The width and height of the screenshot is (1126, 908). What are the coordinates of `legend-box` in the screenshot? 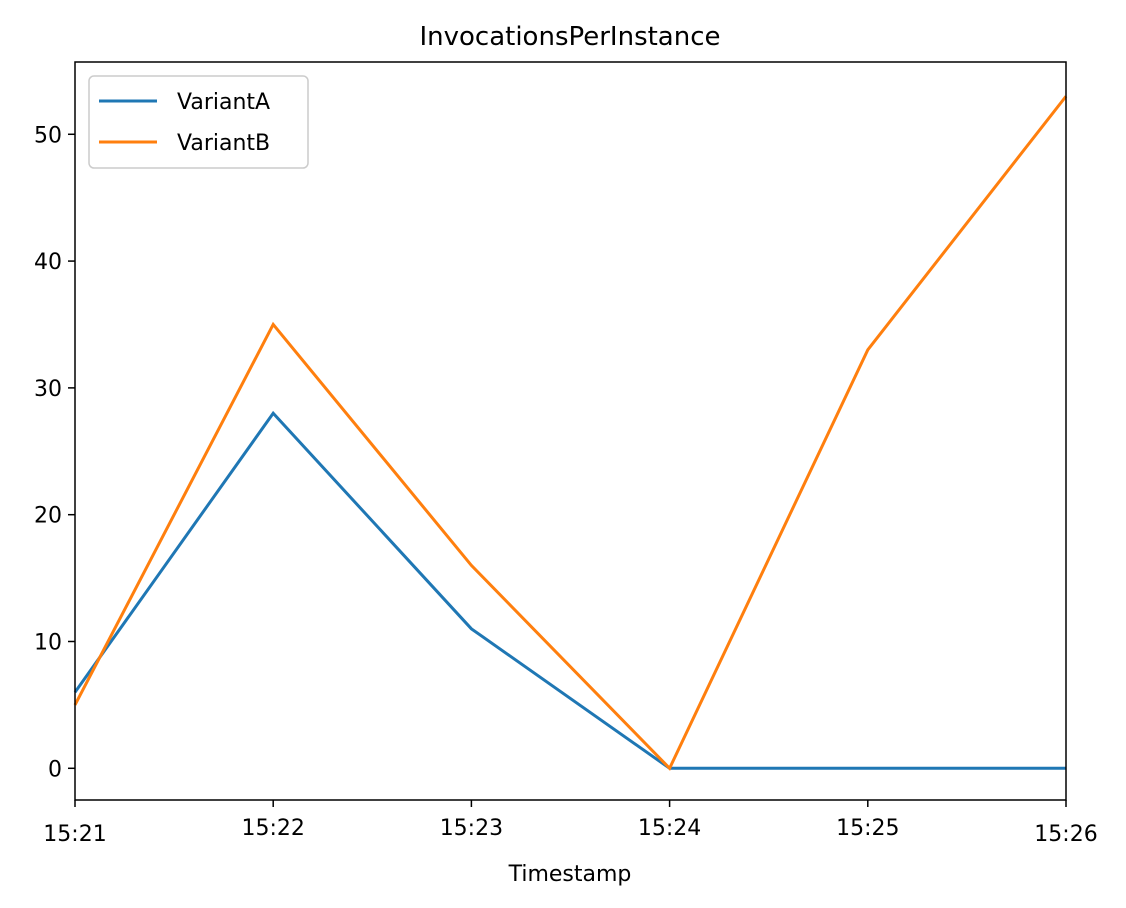 It's located at (198, 122).